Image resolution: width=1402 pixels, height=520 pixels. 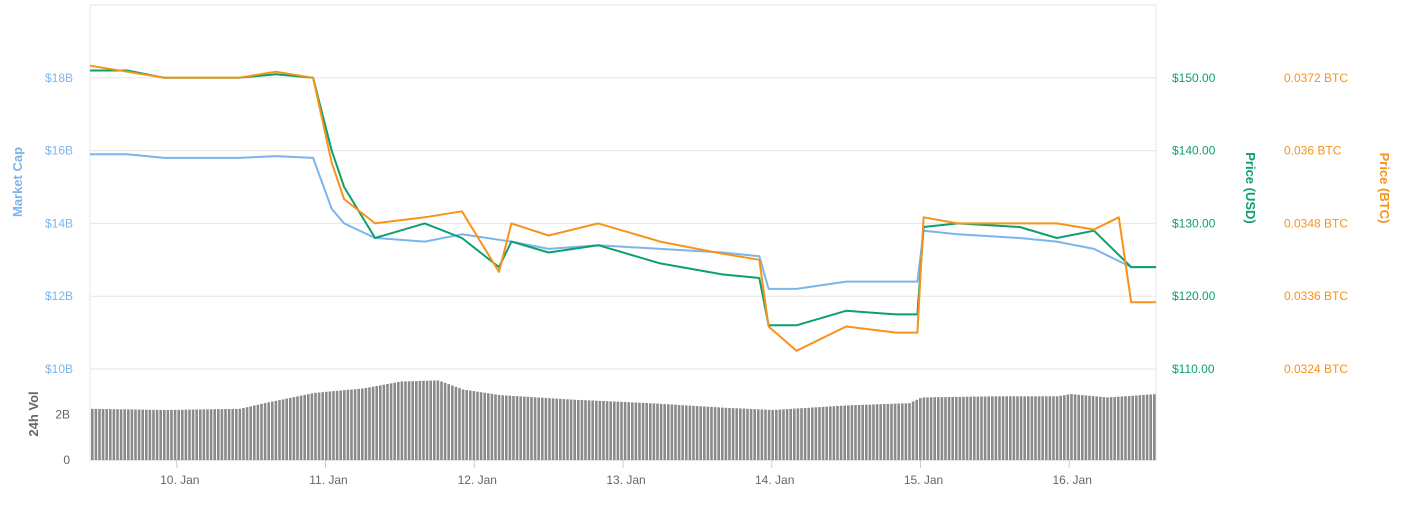 I want to click on x-tick-label: 16. Jan, so click(x=1072, y=480).